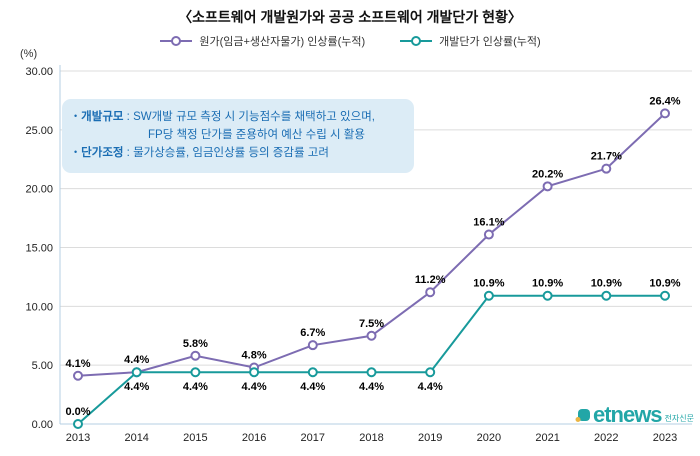  What do you see at coordinates (679, 418) in the screenshot?
I see `etnews-sub-text: 전자신문` at bounding box center [679, 418].